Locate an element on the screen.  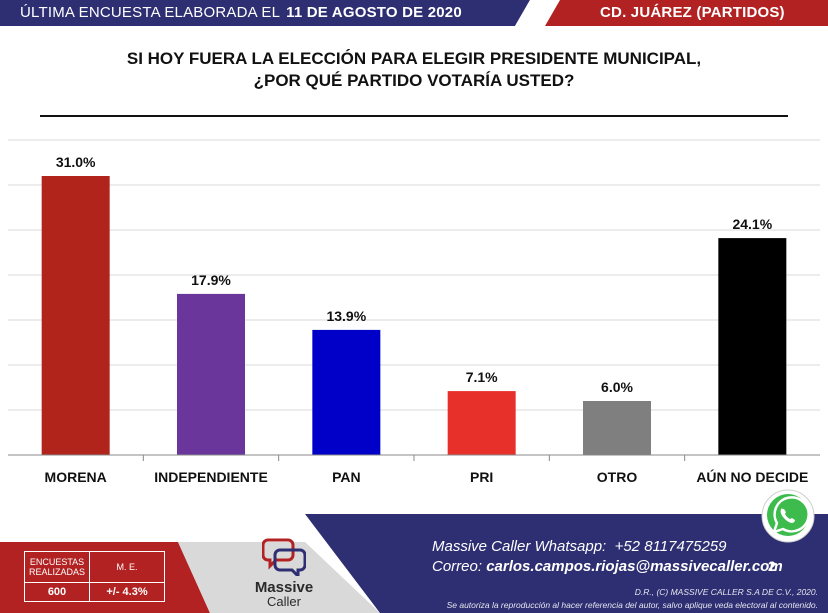
whatsapp-contact: Massive Caller Whatsapp: +52 8117475259 is located at coordinates (579, 546).